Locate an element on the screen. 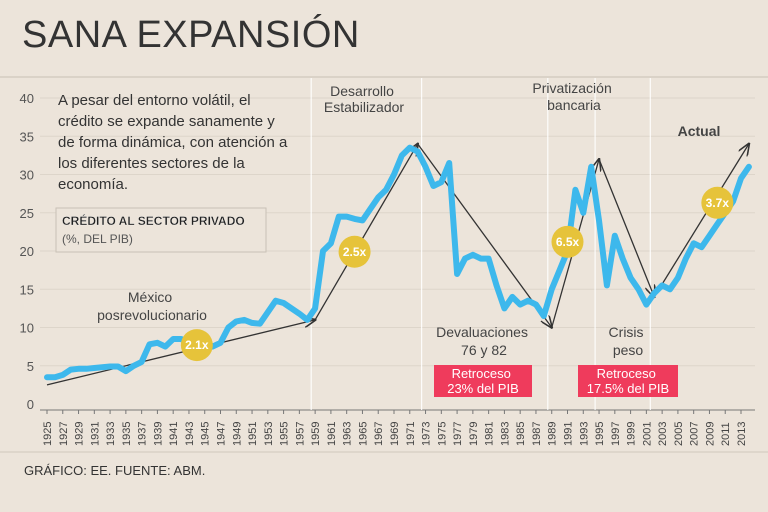 The width and height of the screenshot is (768, 512). y-tick-label: 10 is located at coordinates (27, 328).